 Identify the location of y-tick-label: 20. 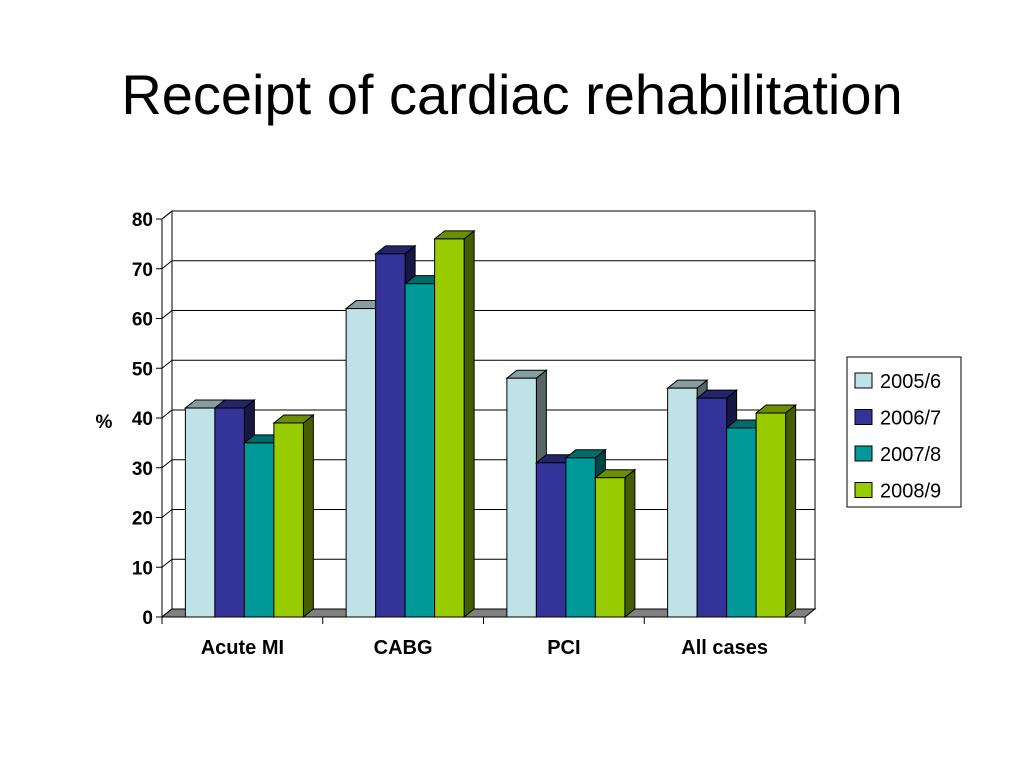
(142, 519).